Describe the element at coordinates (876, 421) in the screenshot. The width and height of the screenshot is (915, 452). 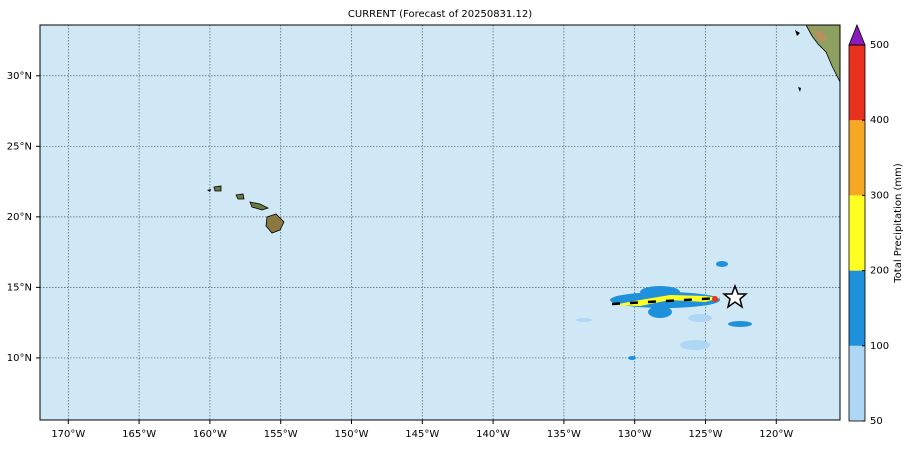
I see `colorbar-tick-label: 50` at that location.